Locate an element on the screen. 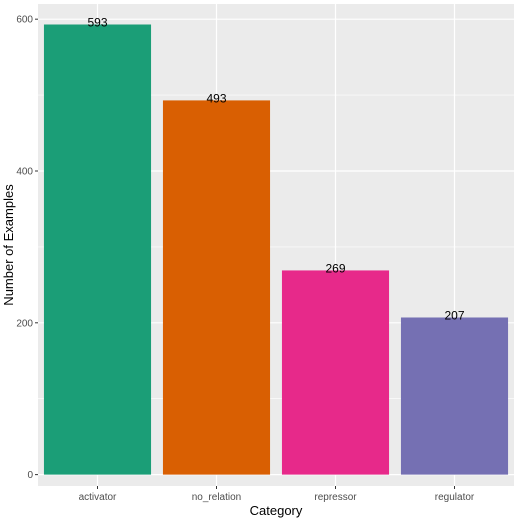 The image size is (520, 520). x-tick-label-activator: activator is located at coordinates (98, 497).